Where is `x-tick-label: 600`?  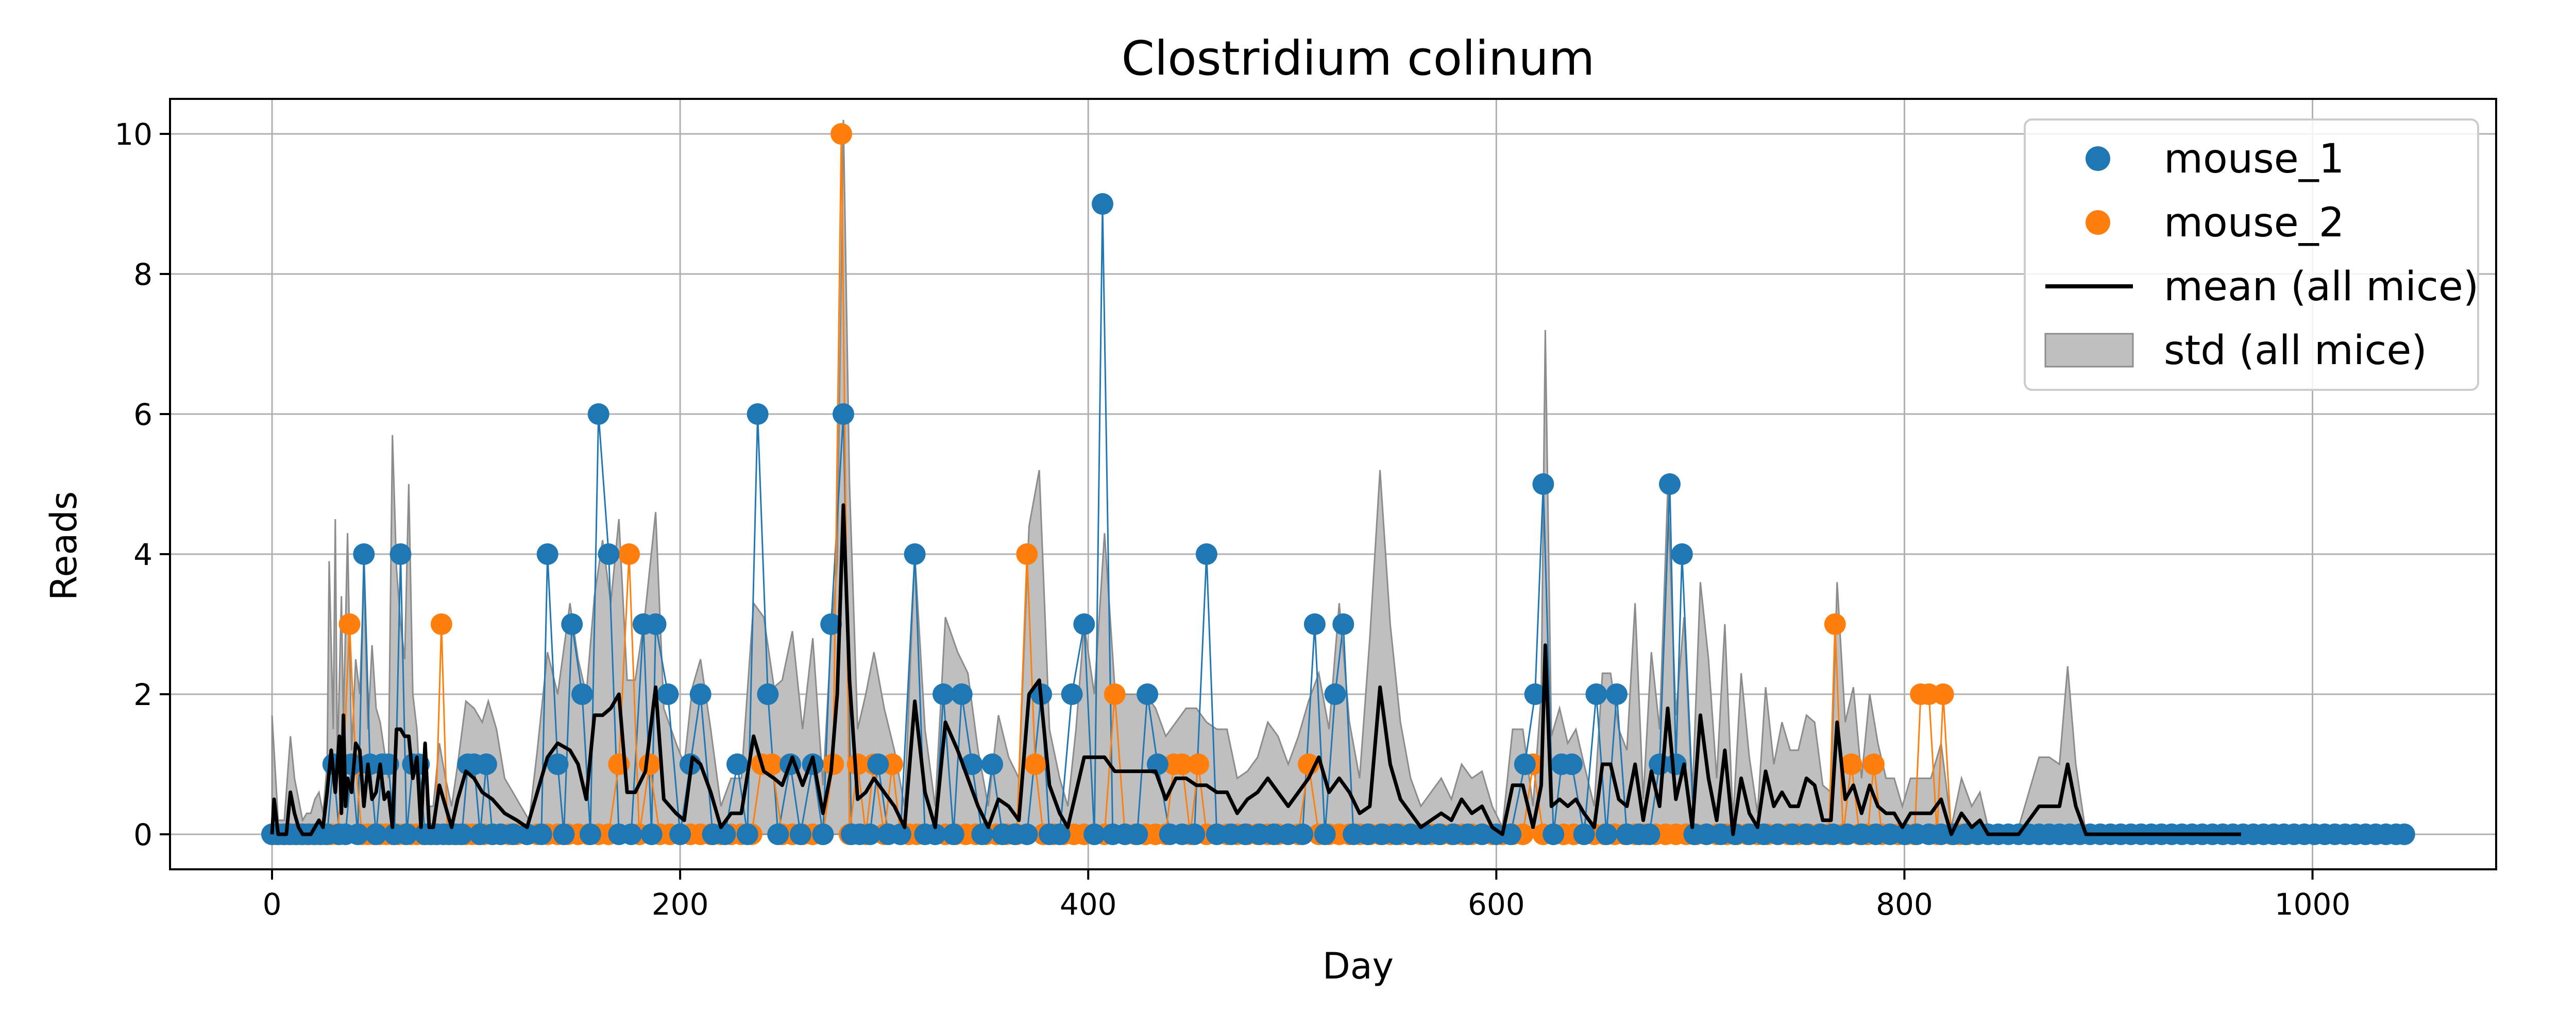 x-tick-label: 600 is located at coordinates (1496, 905).